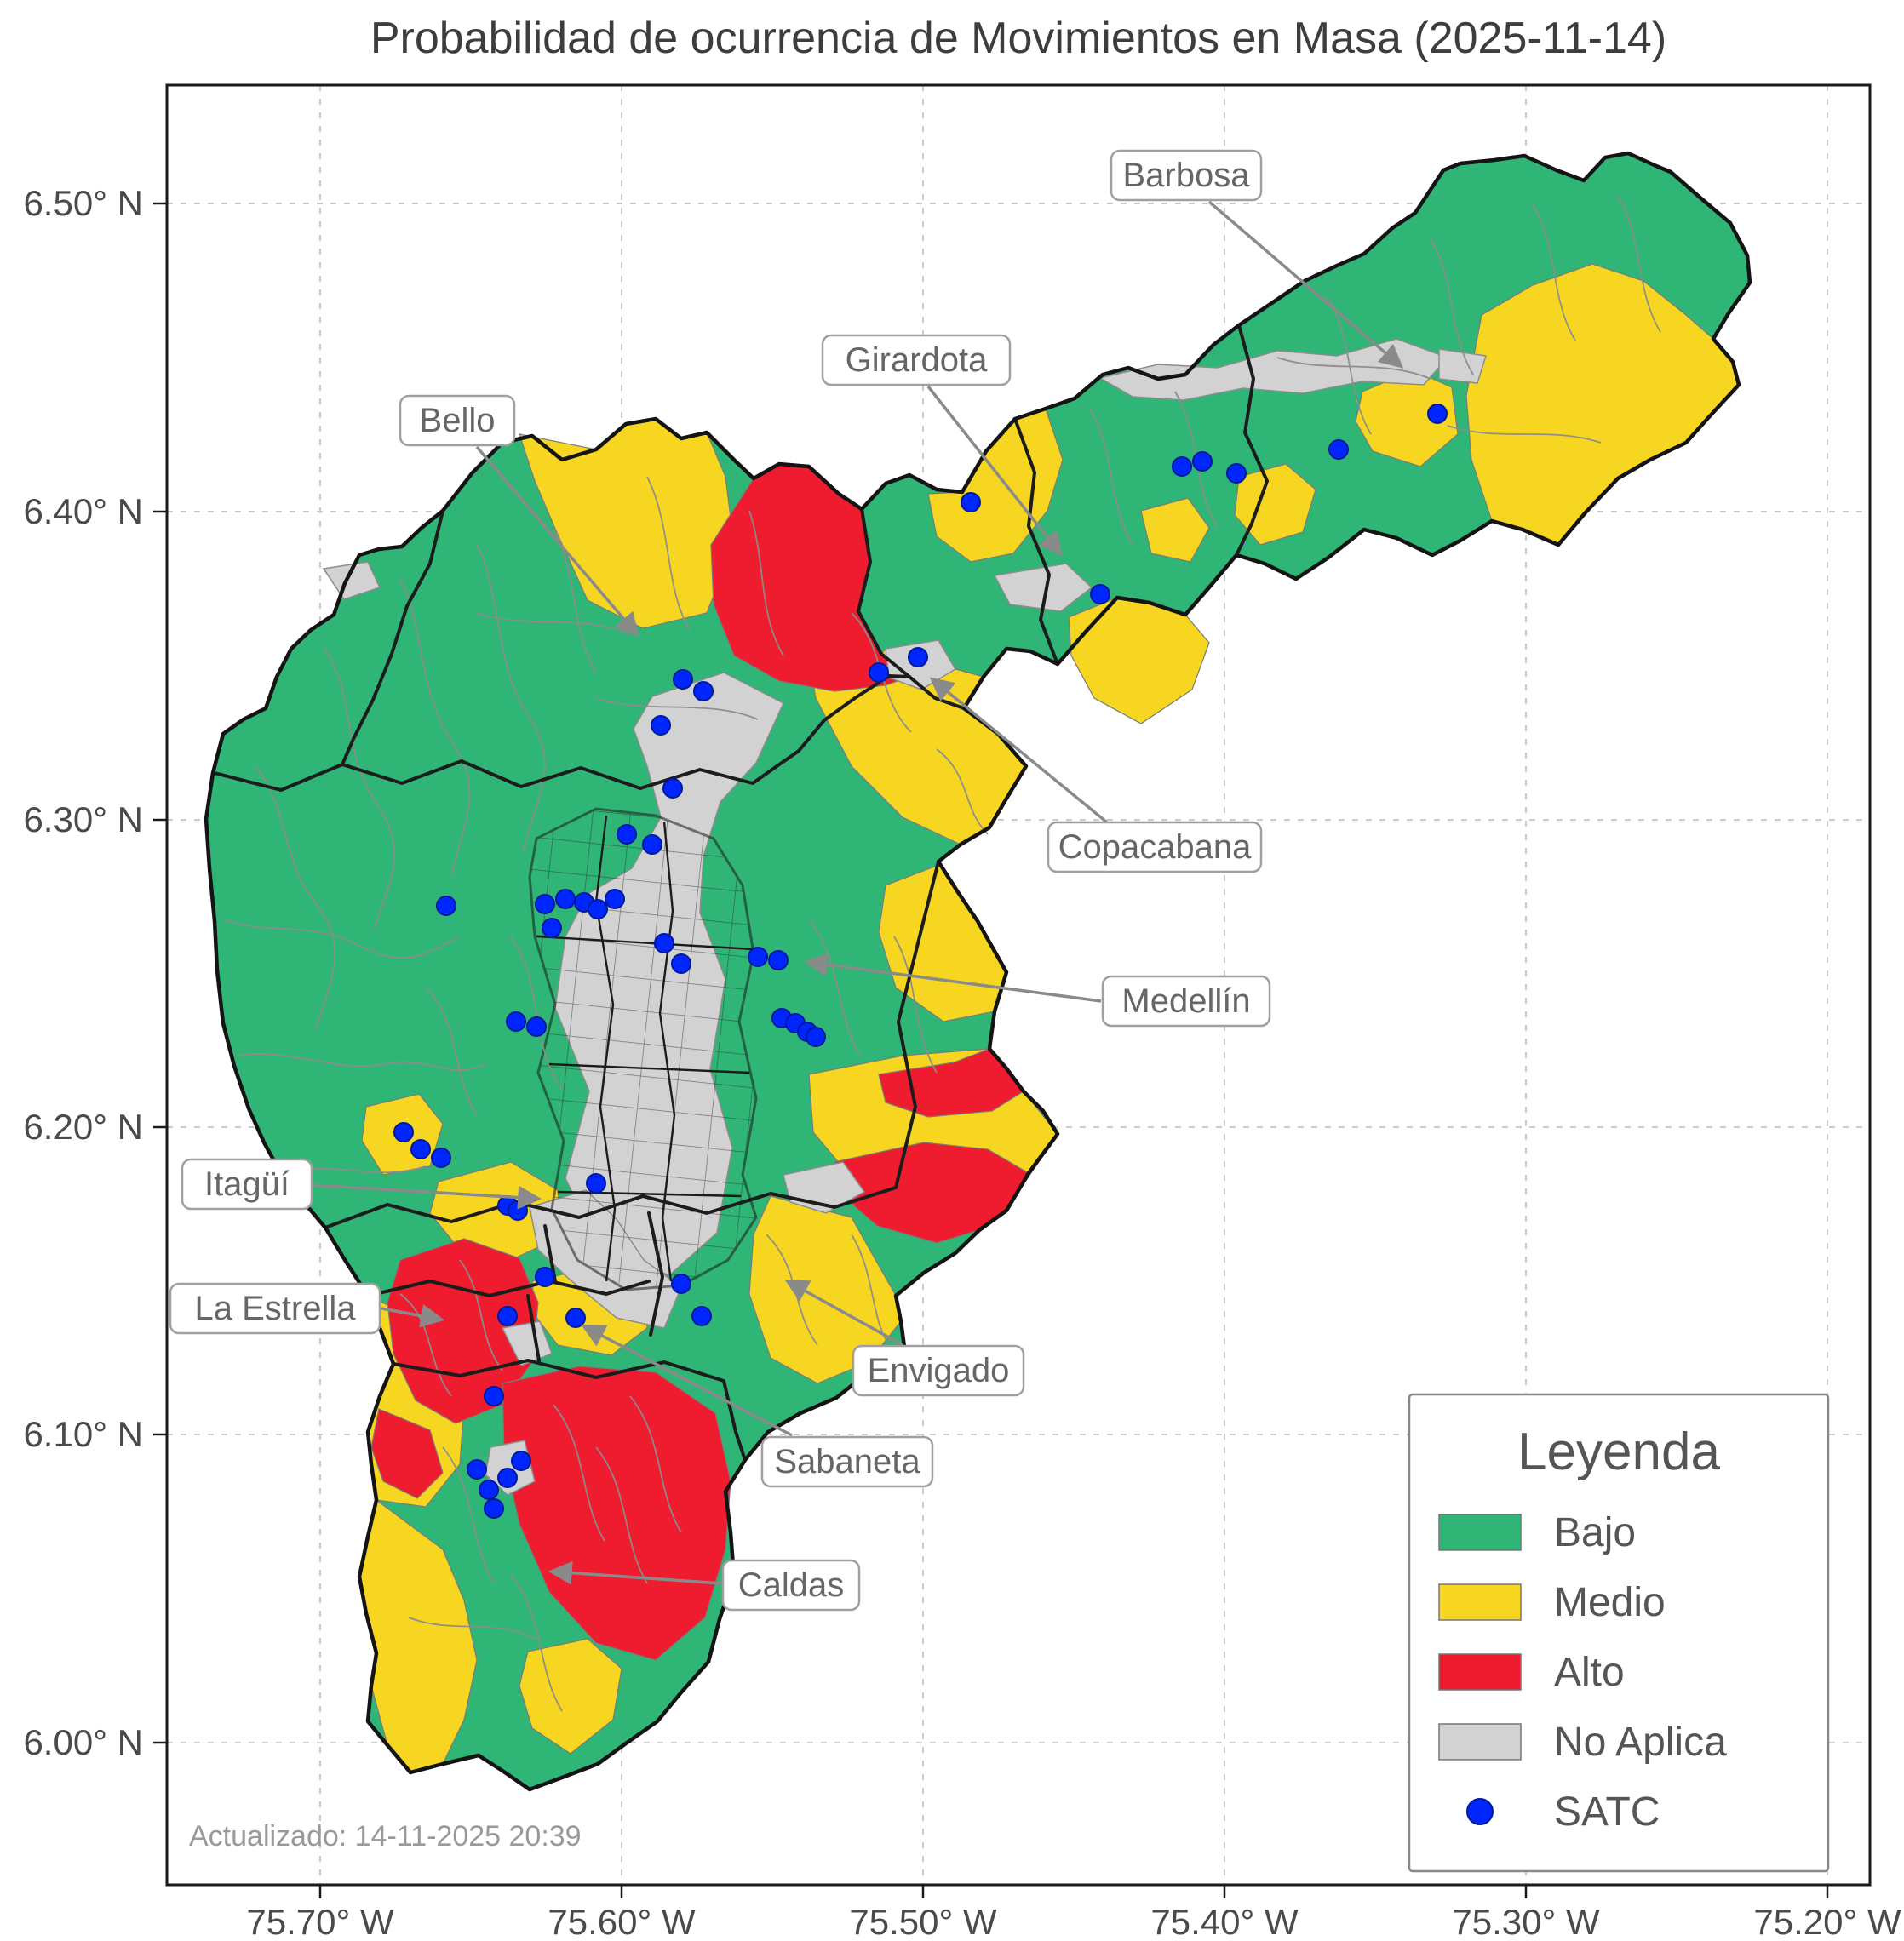 The height and width of the screenshot is (1941, 1904). Describe the element at coordinates (247, 1184) in the screenshot. I see `annotation-label: Itagüí` at that location.